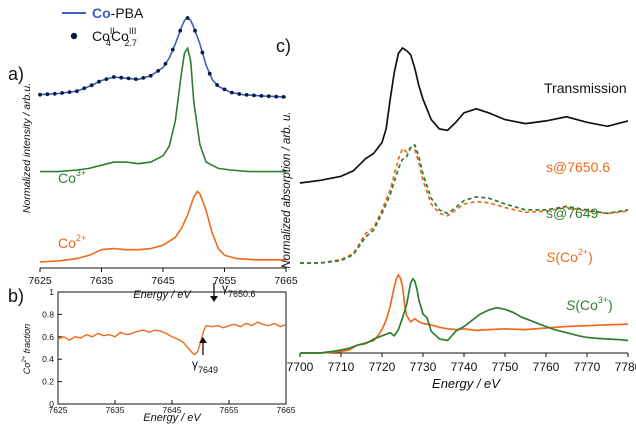 Image resolution: width=636 pixels, height=424 pixels. What do you see at coordinates (16, 74) in the screenshot?
I see `panel-a-letter: a)` at bounding box center [16, 74].